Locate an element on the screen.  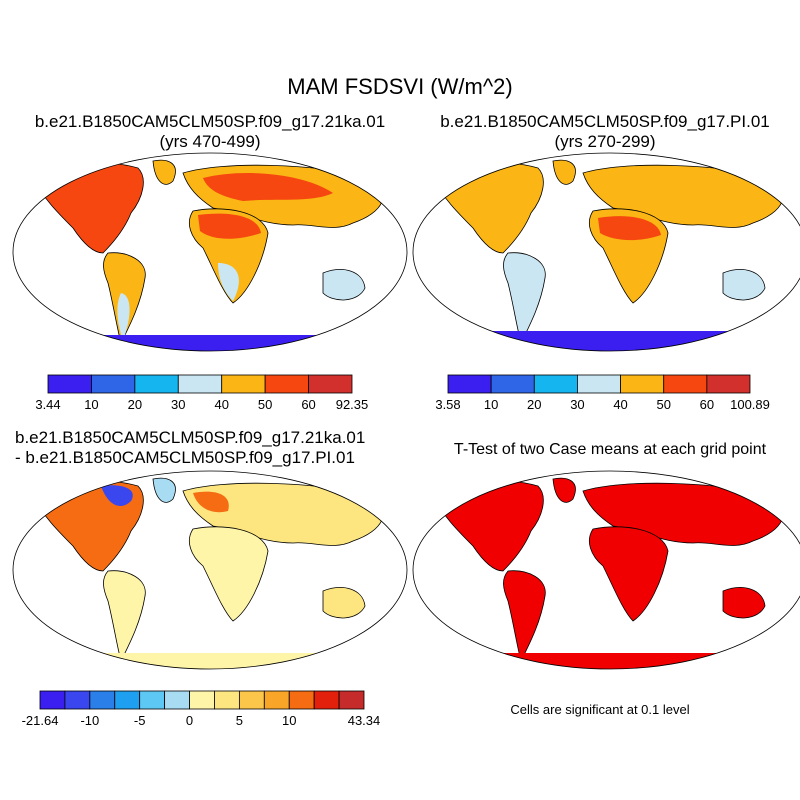
p2-south-america is located at coordinates (524, 298).